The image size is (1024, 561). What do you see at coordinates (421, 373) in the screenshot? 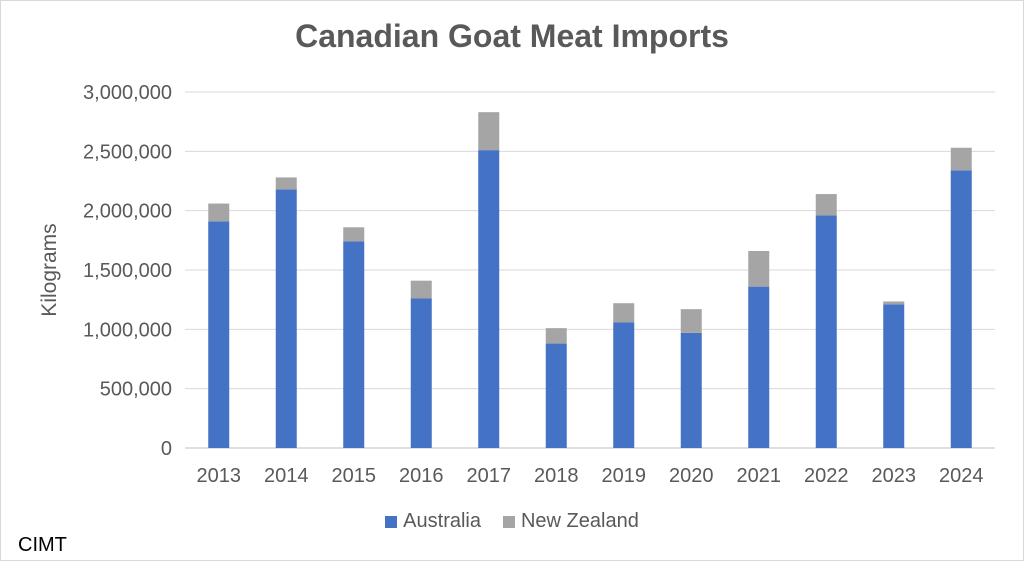
I see `bar-australia-2016` at bounding box center [421, 373].